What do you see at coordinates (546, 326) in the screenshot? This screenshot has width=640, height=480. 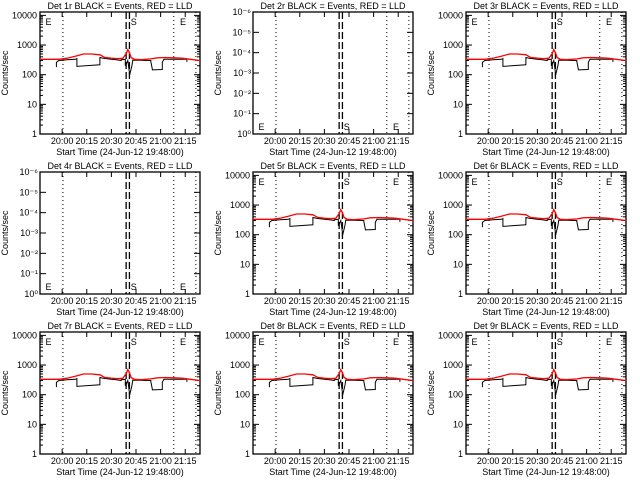 I see `panel-title: Det 9r BLACK = Events, RED = LLD` at bounding box center [546, 326].